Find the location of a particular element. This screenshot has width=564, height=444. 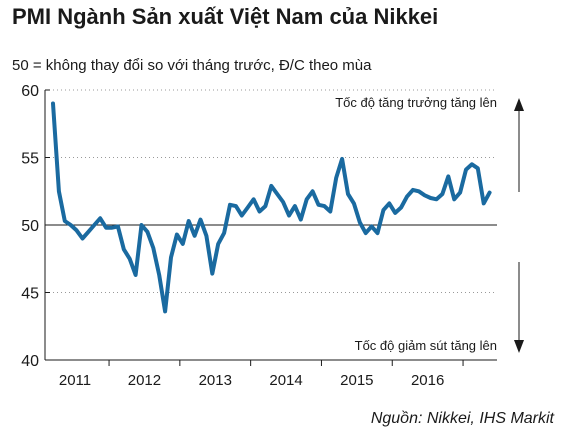

y-tick-label-40: 40 is located at coordinates (30, 361).